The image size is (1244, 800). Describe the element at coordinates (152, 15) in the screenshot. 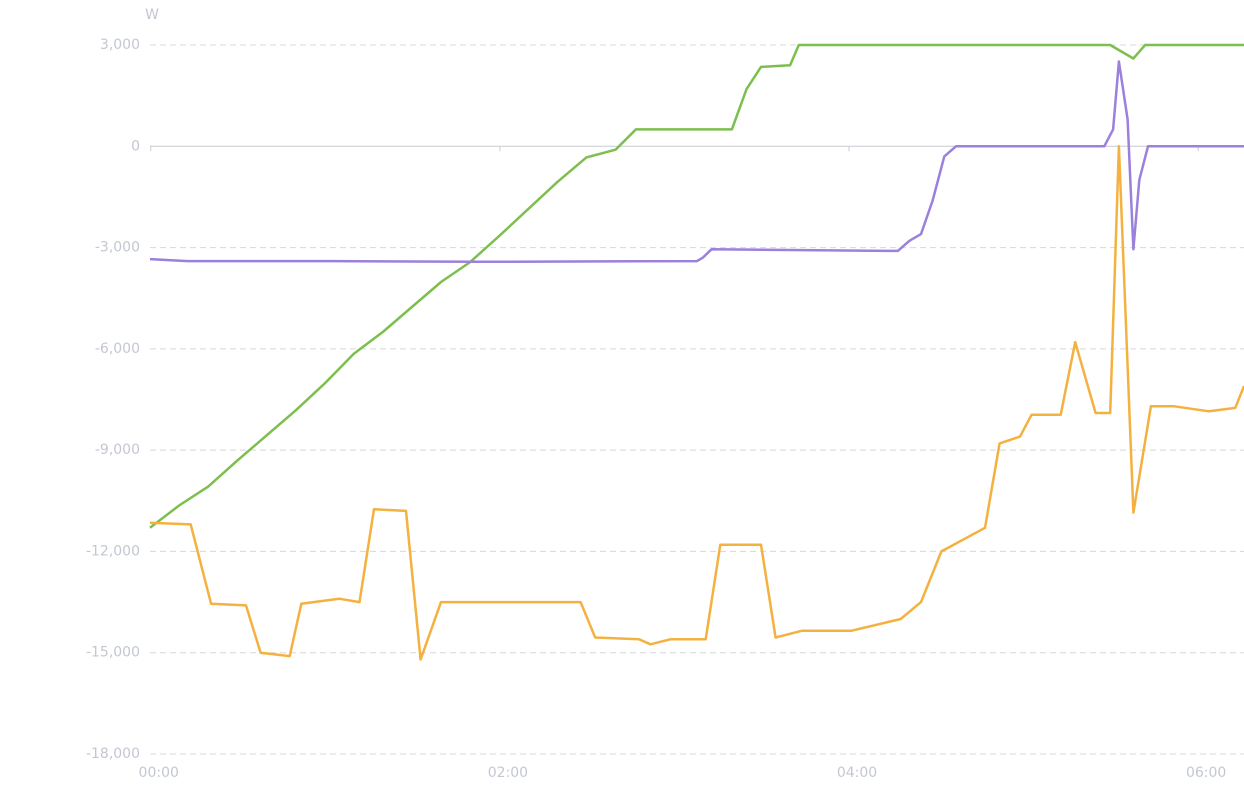

I see `y-unit: W` at that location.